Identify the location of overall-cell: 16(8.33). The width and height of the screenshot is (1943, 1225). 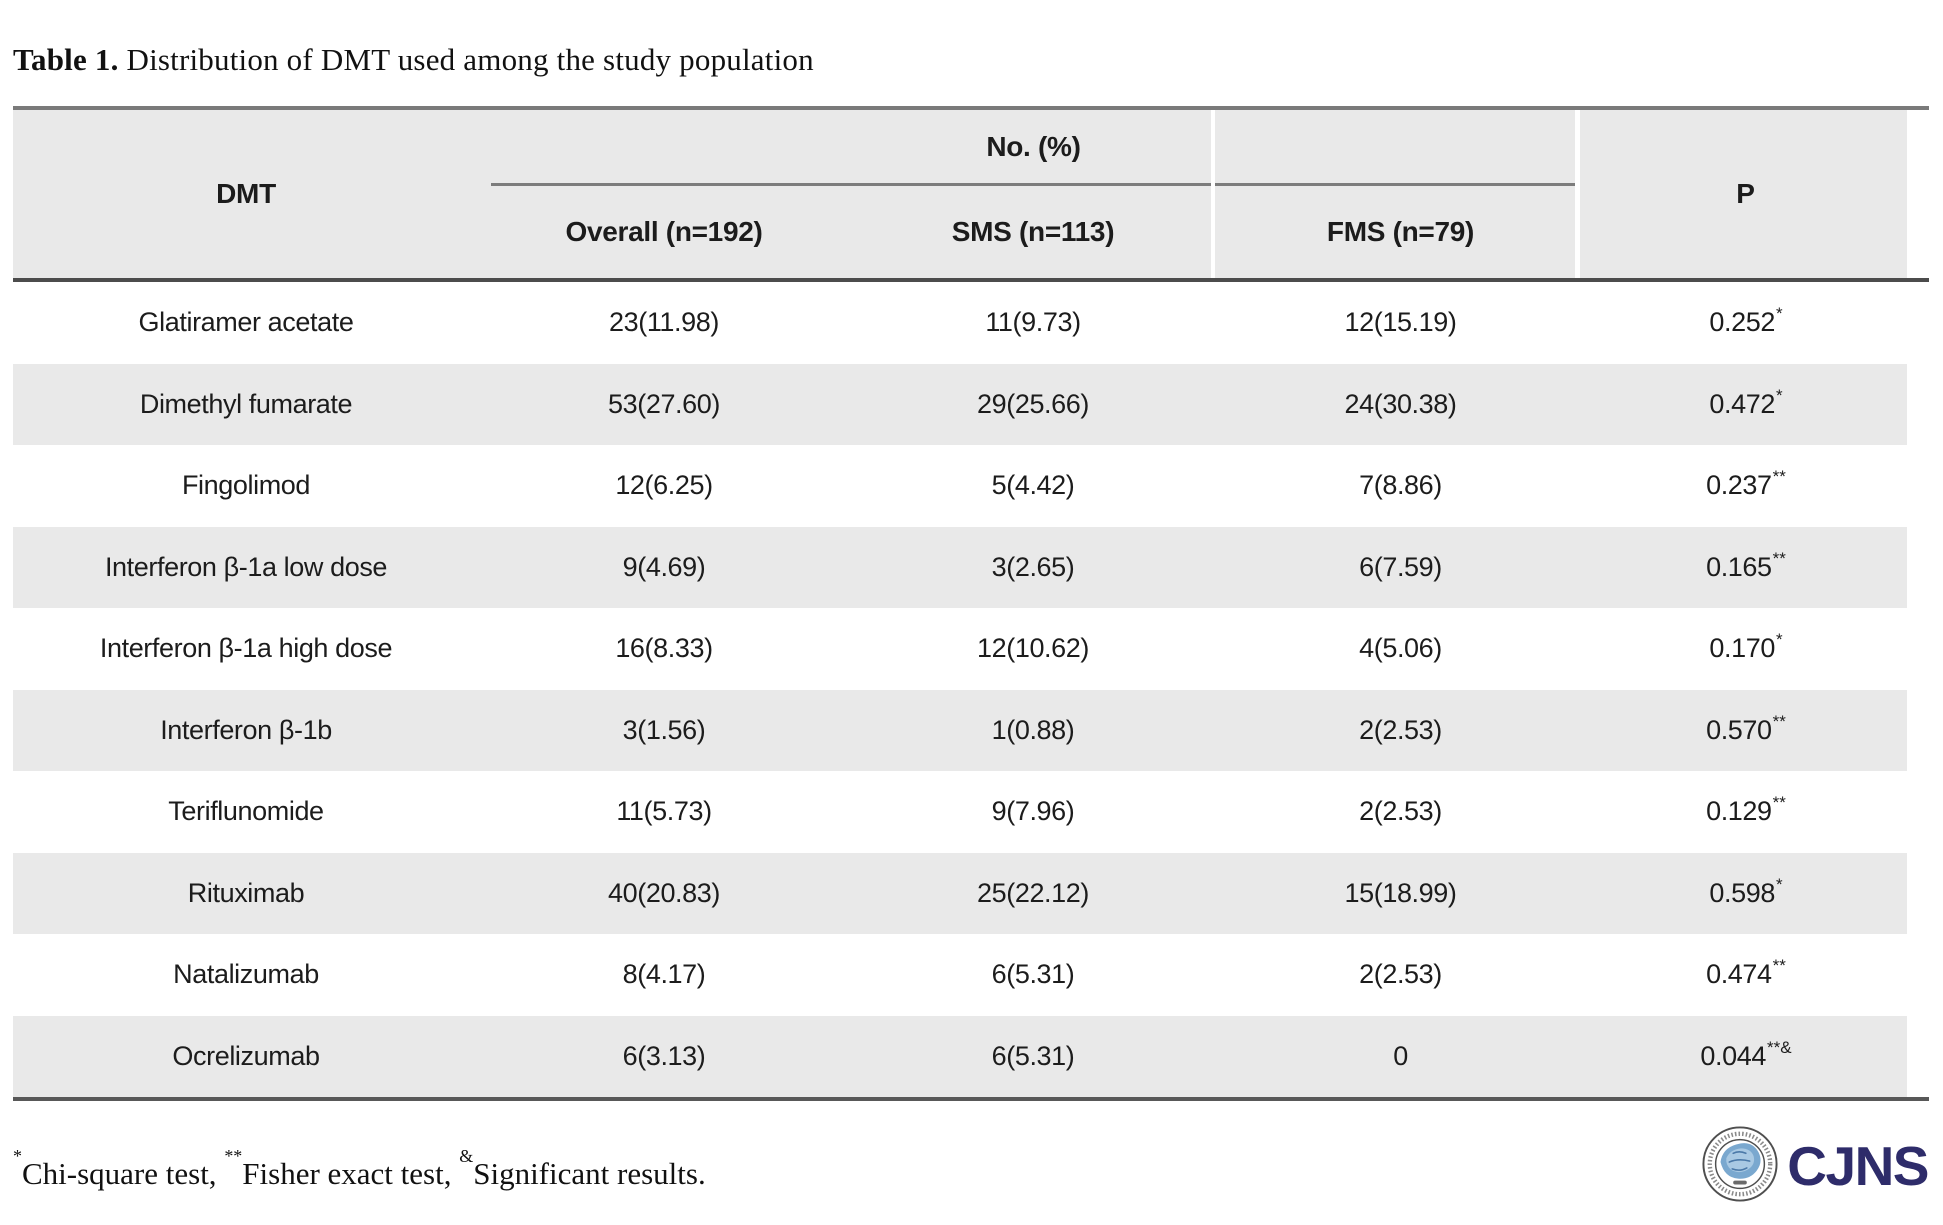
(664, 648).